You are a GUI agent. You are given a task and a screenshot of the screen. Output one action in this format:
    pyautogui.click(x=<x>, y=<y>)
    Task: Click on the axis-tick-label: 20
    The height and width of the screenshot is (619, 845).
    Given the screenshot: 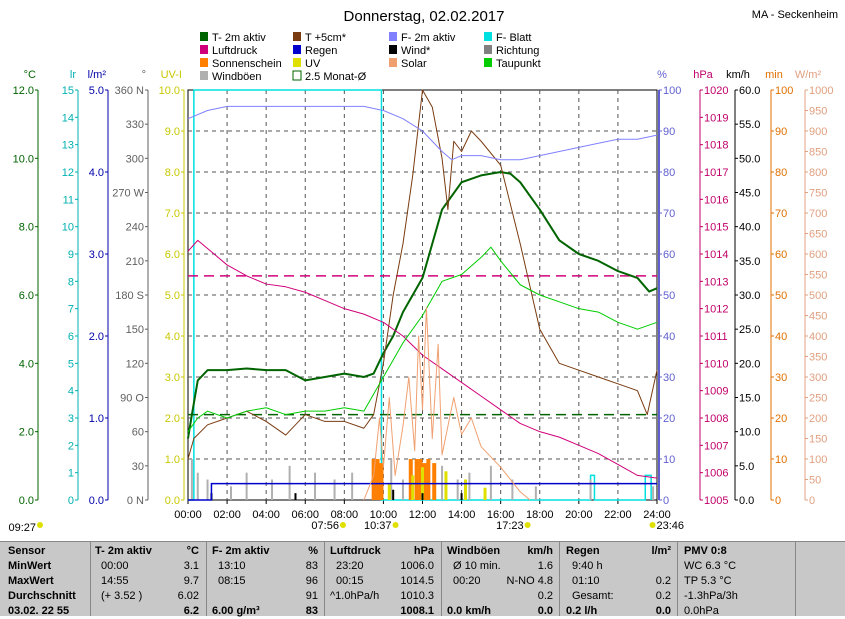 What is the action you would take?
    pyautogui.click(x=781, y=419)
    